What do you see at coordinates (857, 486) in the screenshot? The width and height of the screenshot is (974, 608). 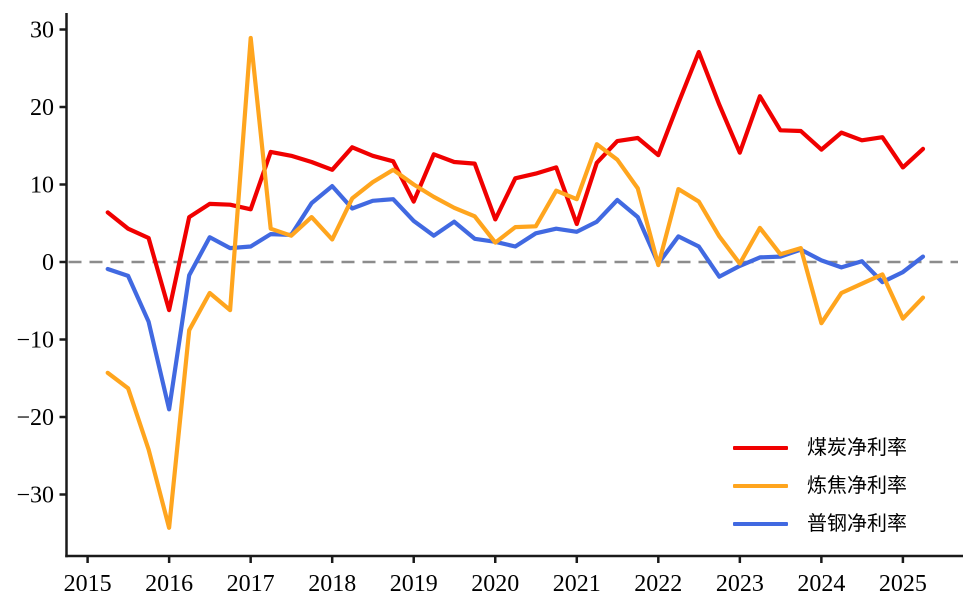 I see `legend-label-coking: 炼焦净利率` at bounding box center [857, 486].